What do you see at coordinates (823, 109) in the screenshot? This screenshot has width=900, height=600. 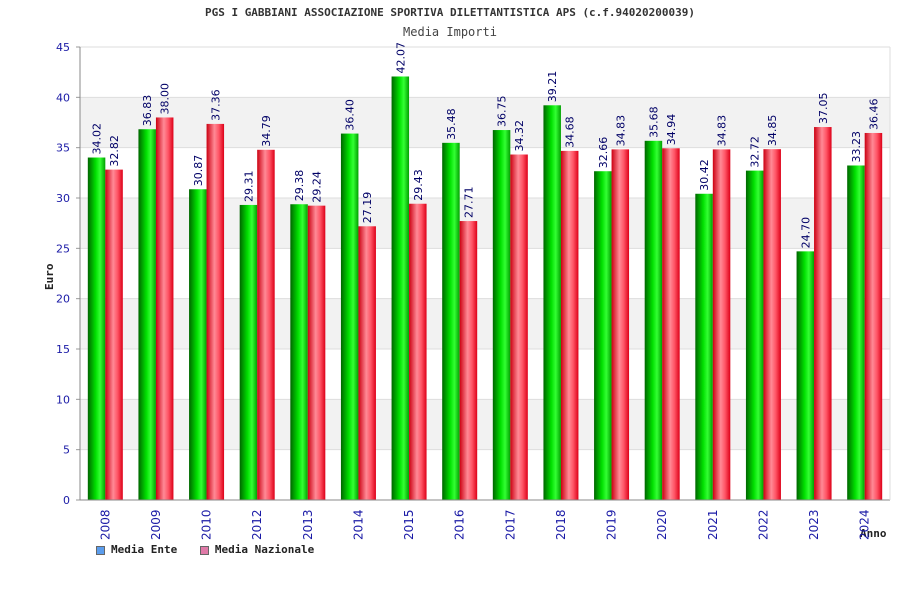 I see `value-label-nazionale: 37.05` at bounding box center [823, 109].